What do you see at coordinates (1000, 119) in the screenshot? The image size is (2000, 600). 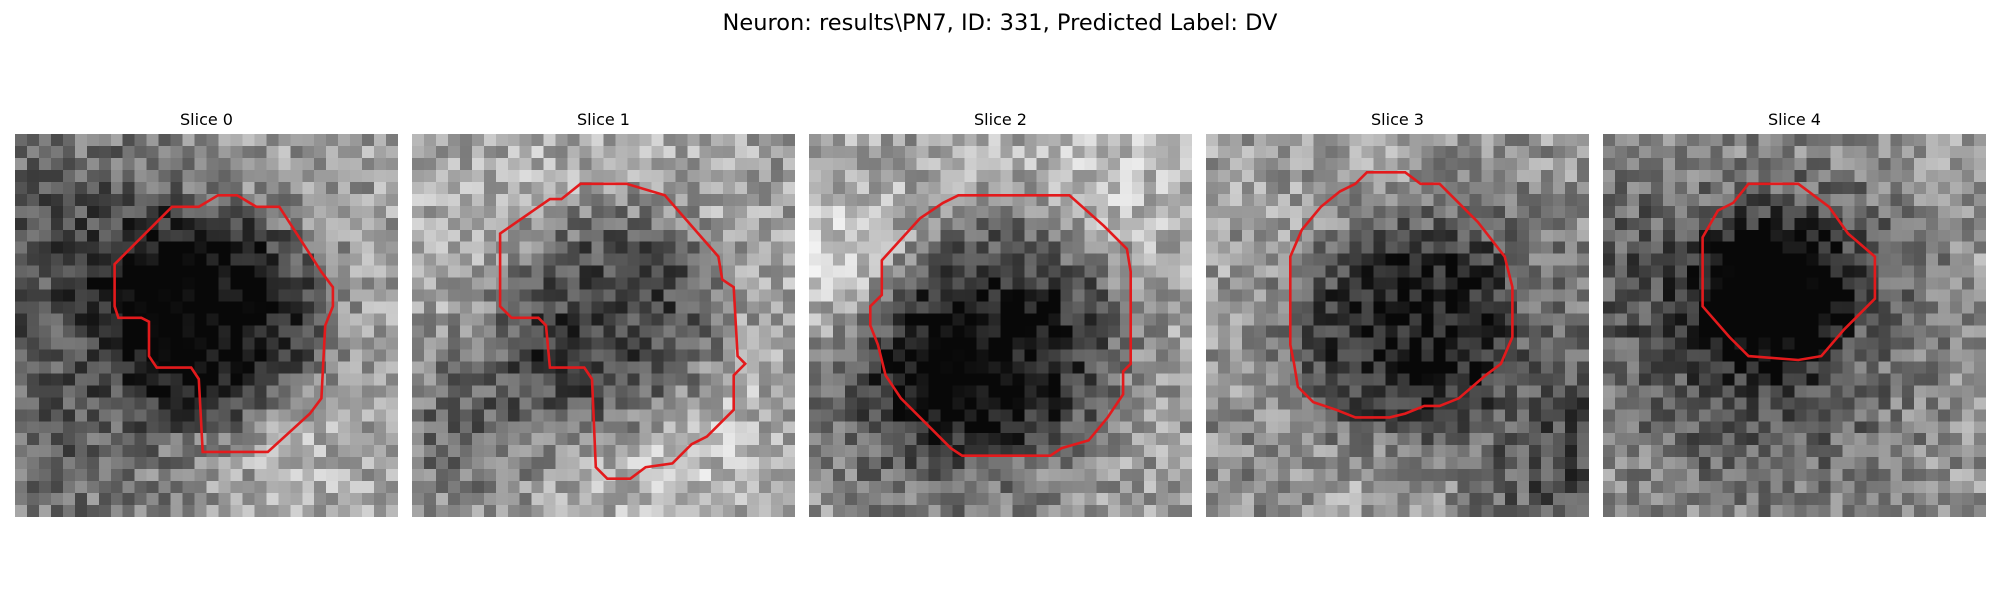 I see `slice-title-2: Slice 2` at bounding box center [1000, 119].